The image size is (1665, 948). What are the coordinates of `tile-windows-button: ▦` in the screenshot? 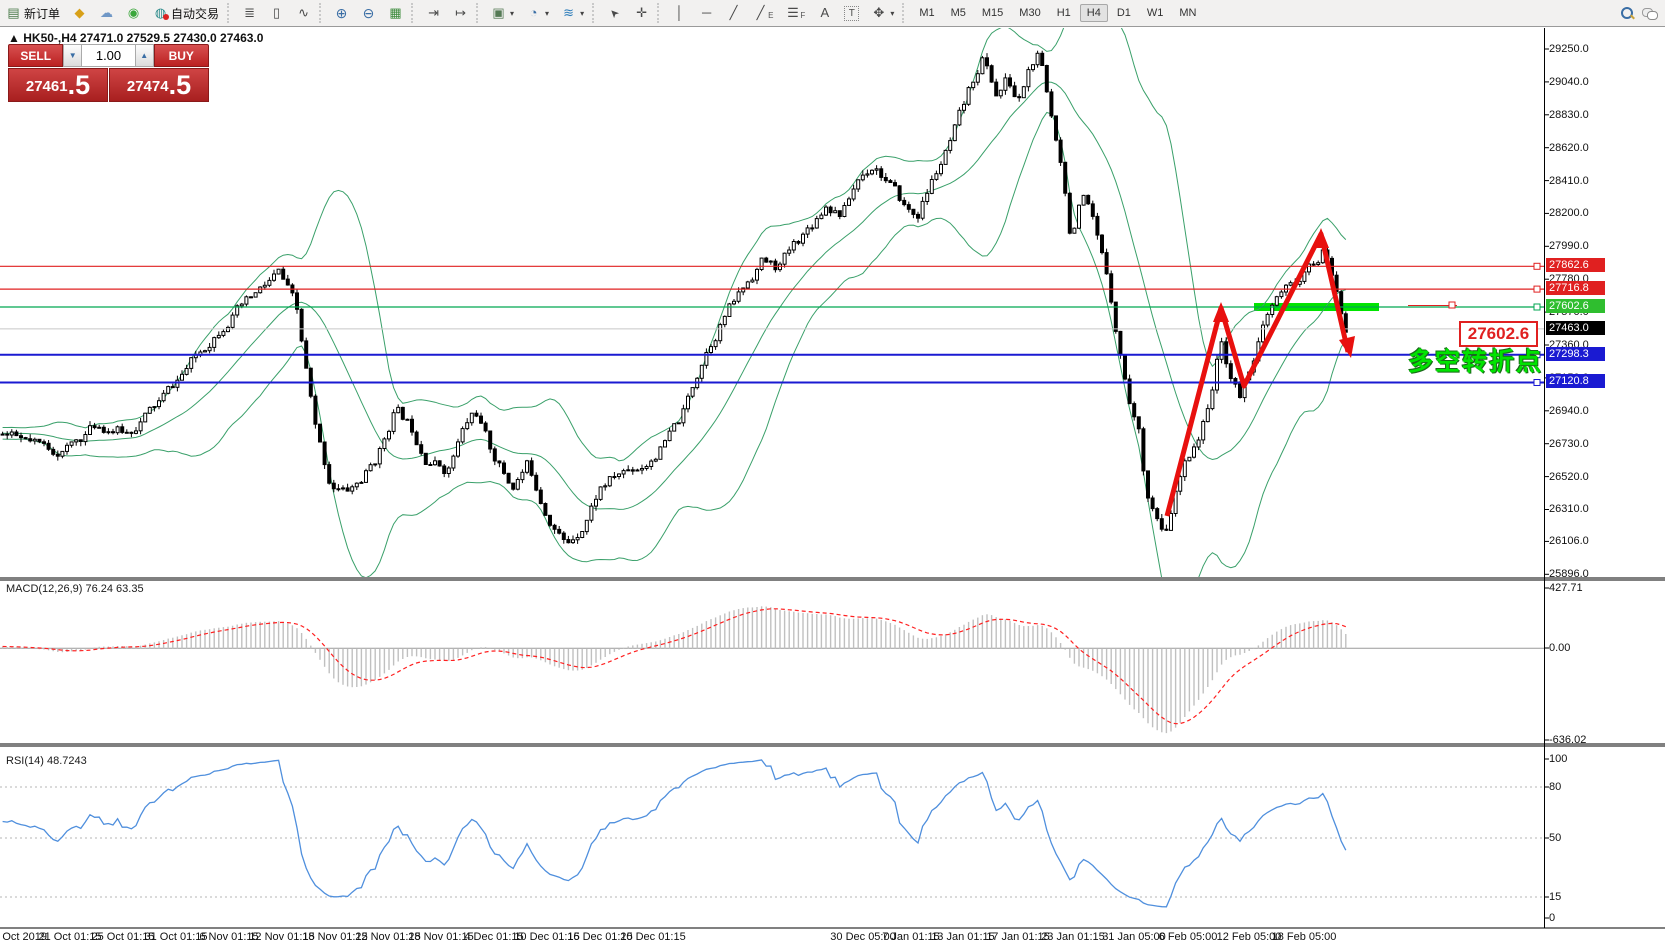 It's located at (395, 13).